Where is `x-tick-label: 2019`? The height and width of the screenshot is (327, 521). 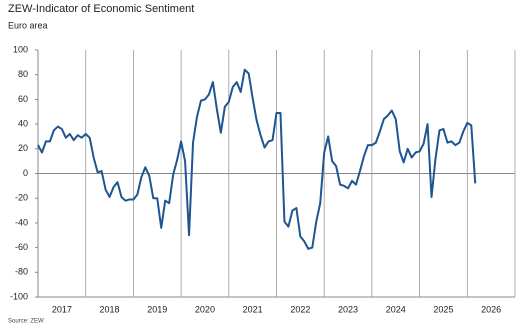 x-tick-label: 2019 is located at coordinates (157, 309).